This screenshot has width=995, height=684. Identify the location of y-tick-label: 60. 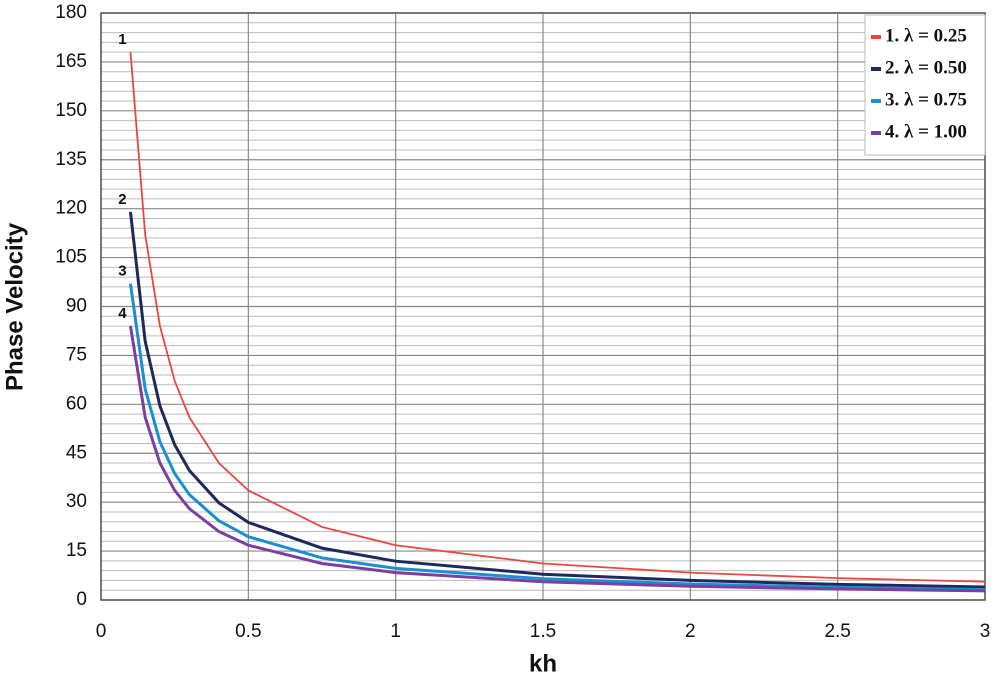
(76, 403).